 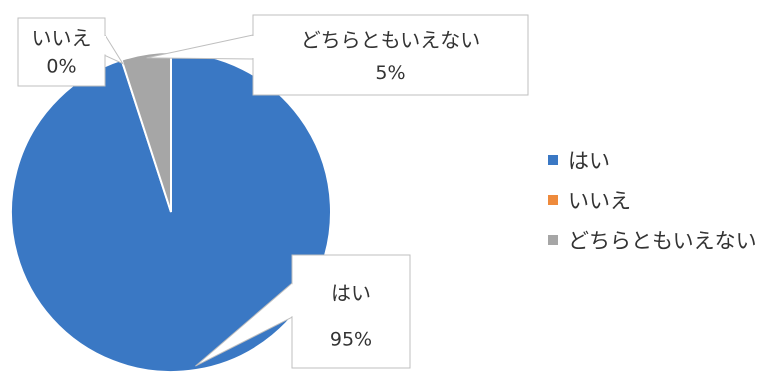 What do you see at coordinates (553, 239) in the screenshot?
I see `legend-swatch-neutral` at bounding box center [553, 239].